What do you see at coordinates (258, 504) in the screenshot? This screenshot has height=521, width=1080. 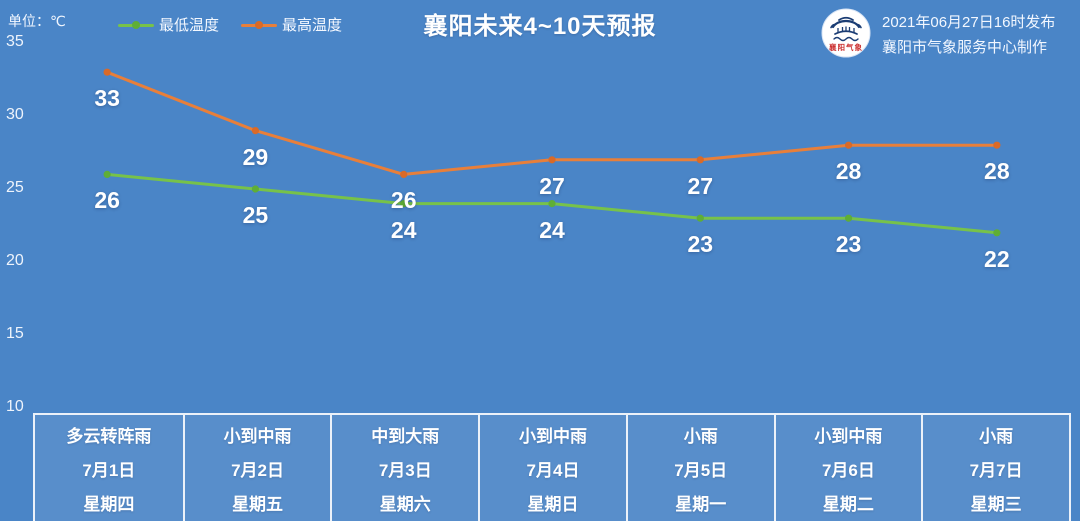 I see `weekday-cell: 星期五` at bounding box center [258, 504].